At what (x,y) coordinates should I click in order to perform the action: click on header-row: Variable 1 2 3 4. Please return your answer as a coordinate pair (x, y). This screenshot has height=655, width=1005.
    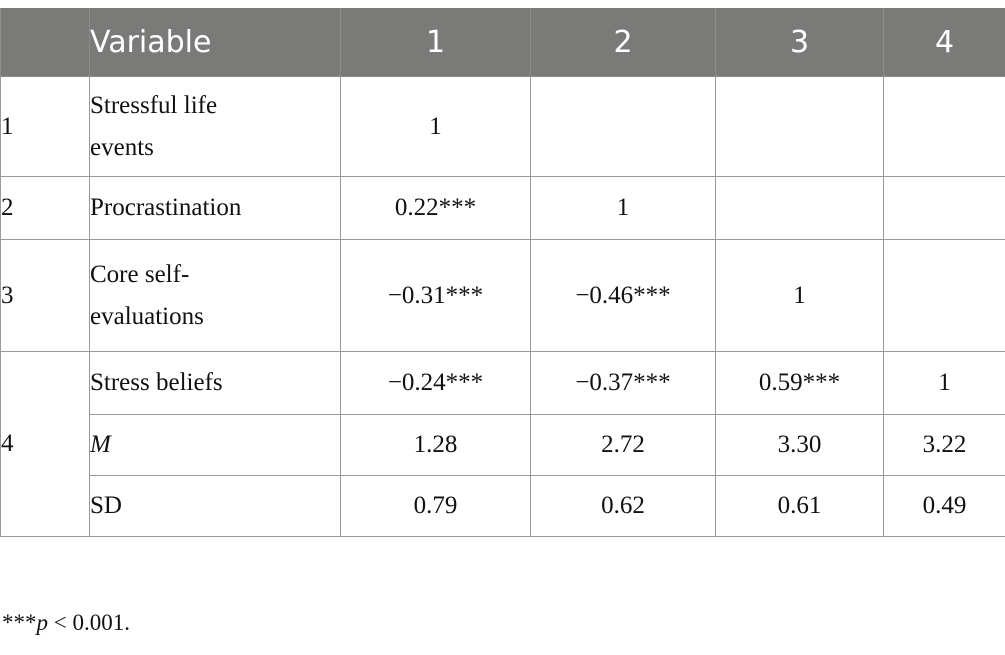
    Looking at the image, I should click on (502, 42).